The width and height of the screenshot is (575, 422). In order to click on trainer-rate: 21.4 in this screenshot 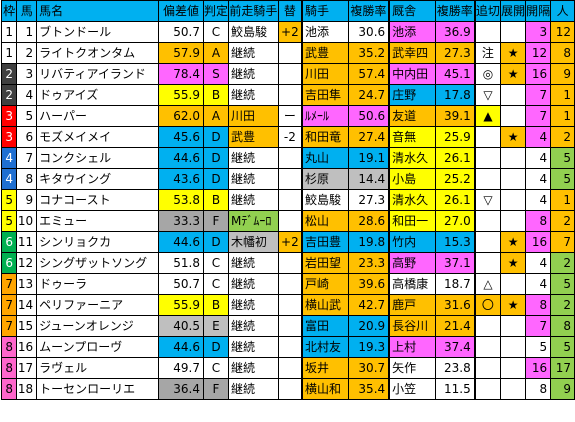, I will do `click(455, 326)`.